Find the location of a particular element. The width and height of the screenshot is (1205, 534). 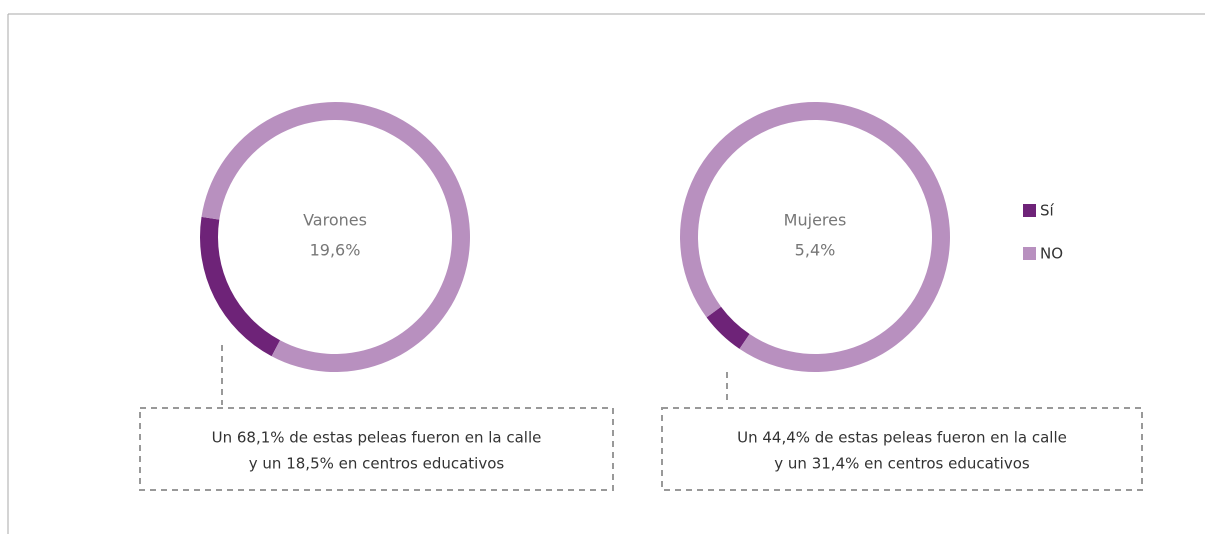

annotation-text: y un 31,4% en centros educativos is located at coordinates (902, 464).